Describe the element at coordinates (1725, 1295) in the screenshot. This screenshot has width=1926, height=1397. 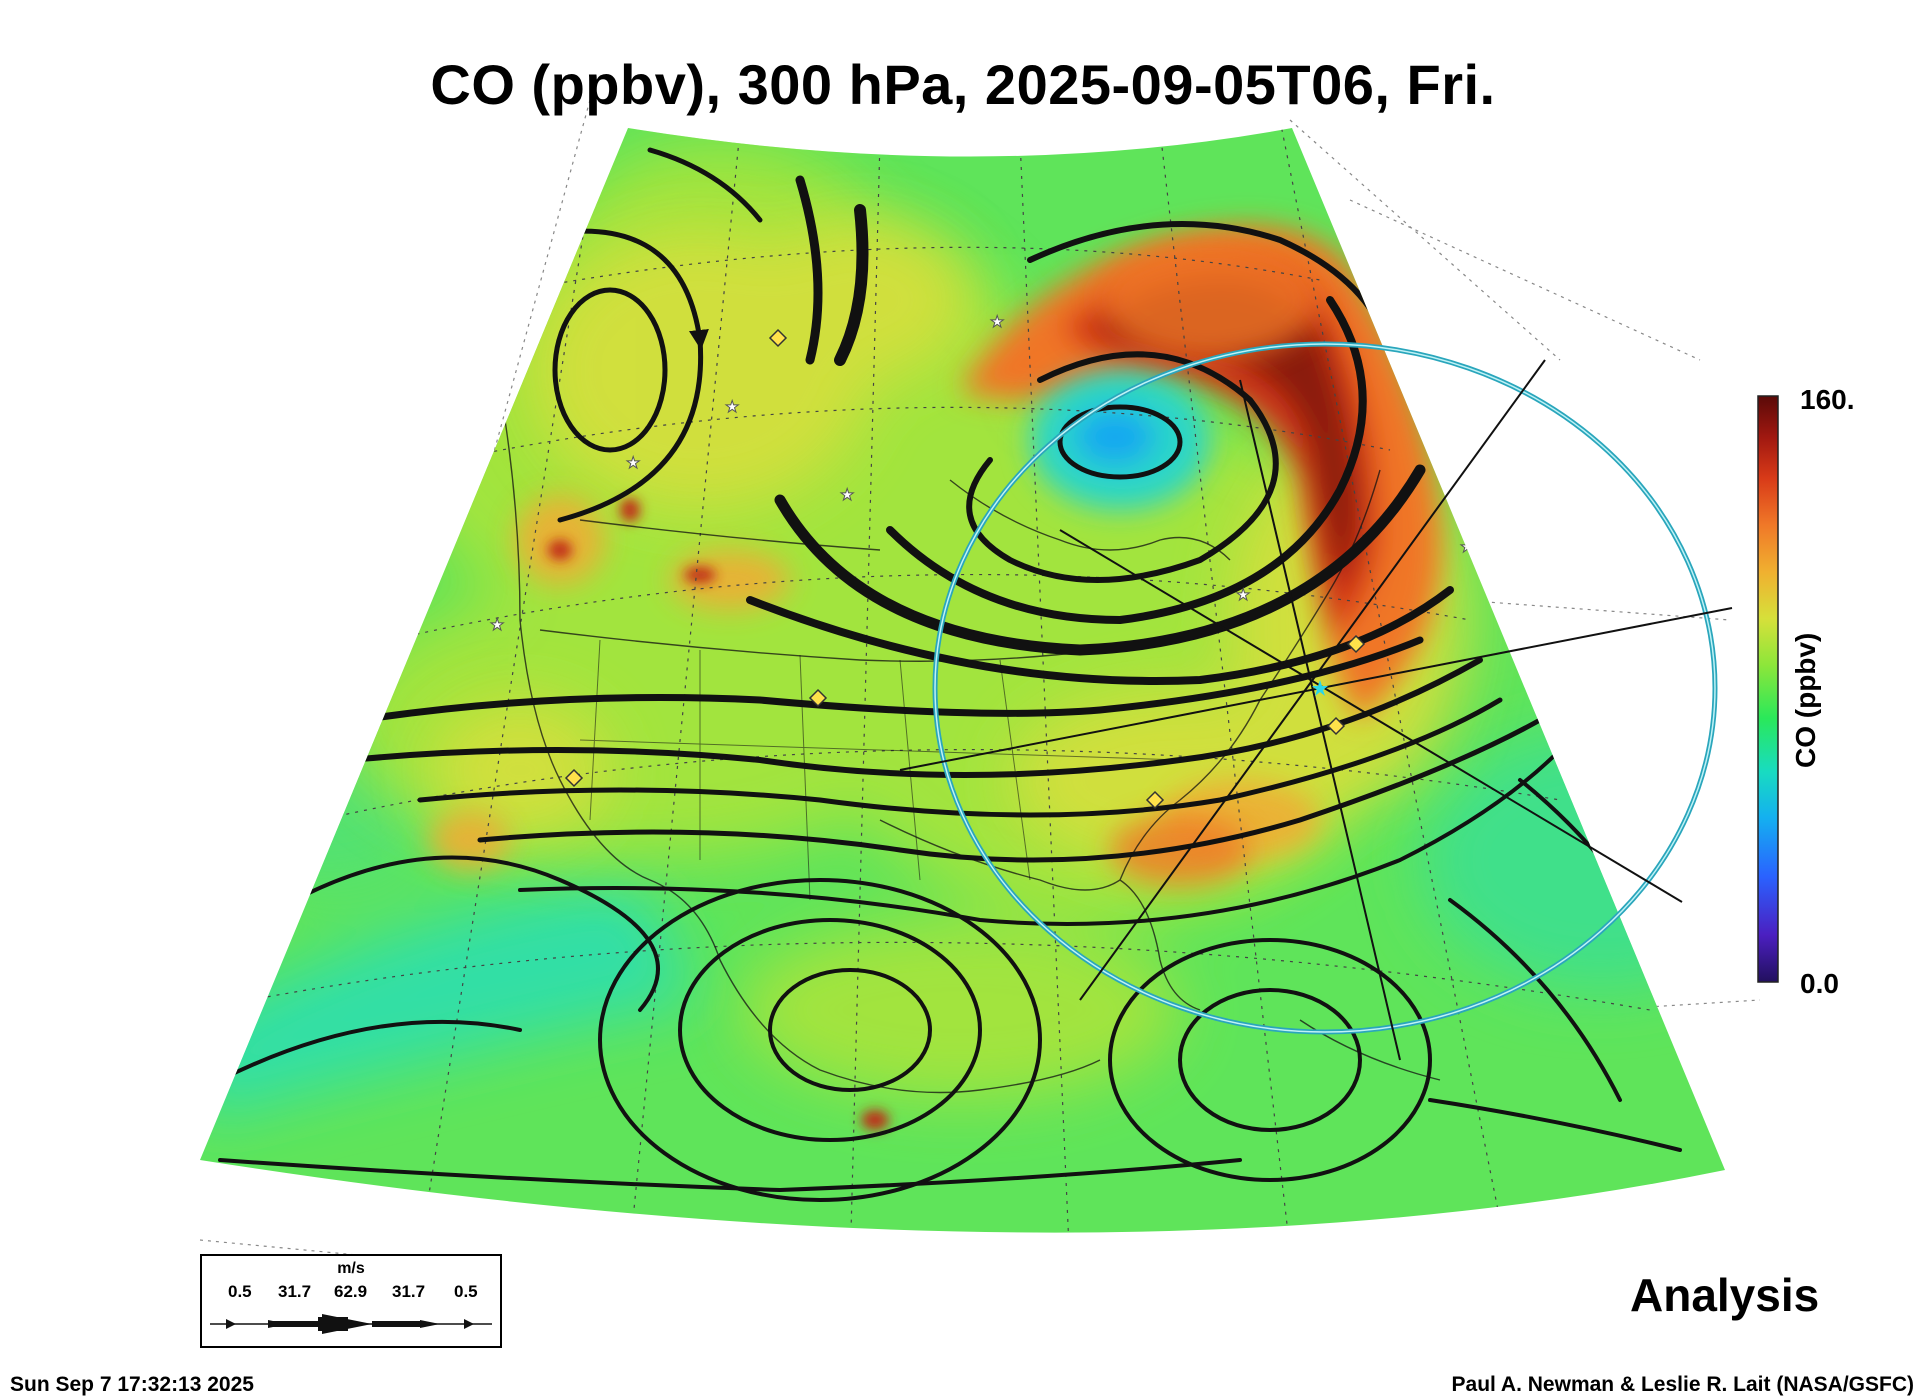
I see `analysis-label: Analysis` at that location.